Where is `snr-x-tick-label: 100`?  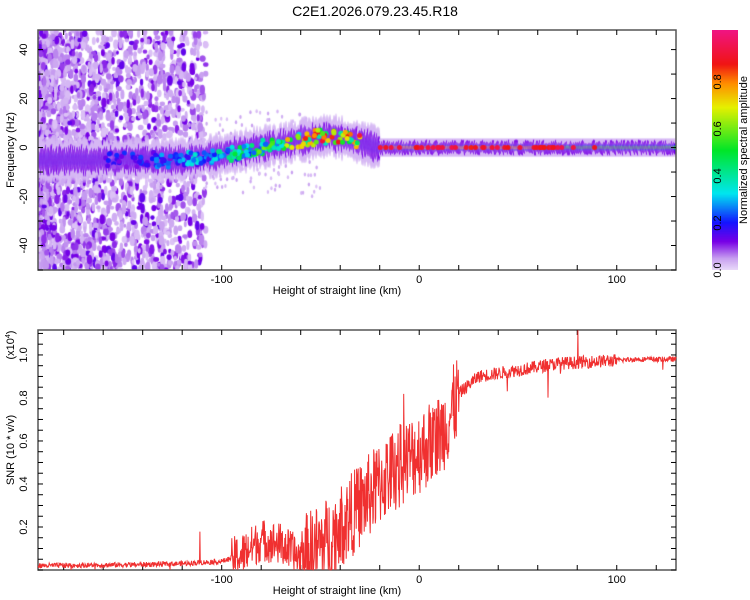
snr-x-tick-label: 100 is located at coordinates (617, 580).